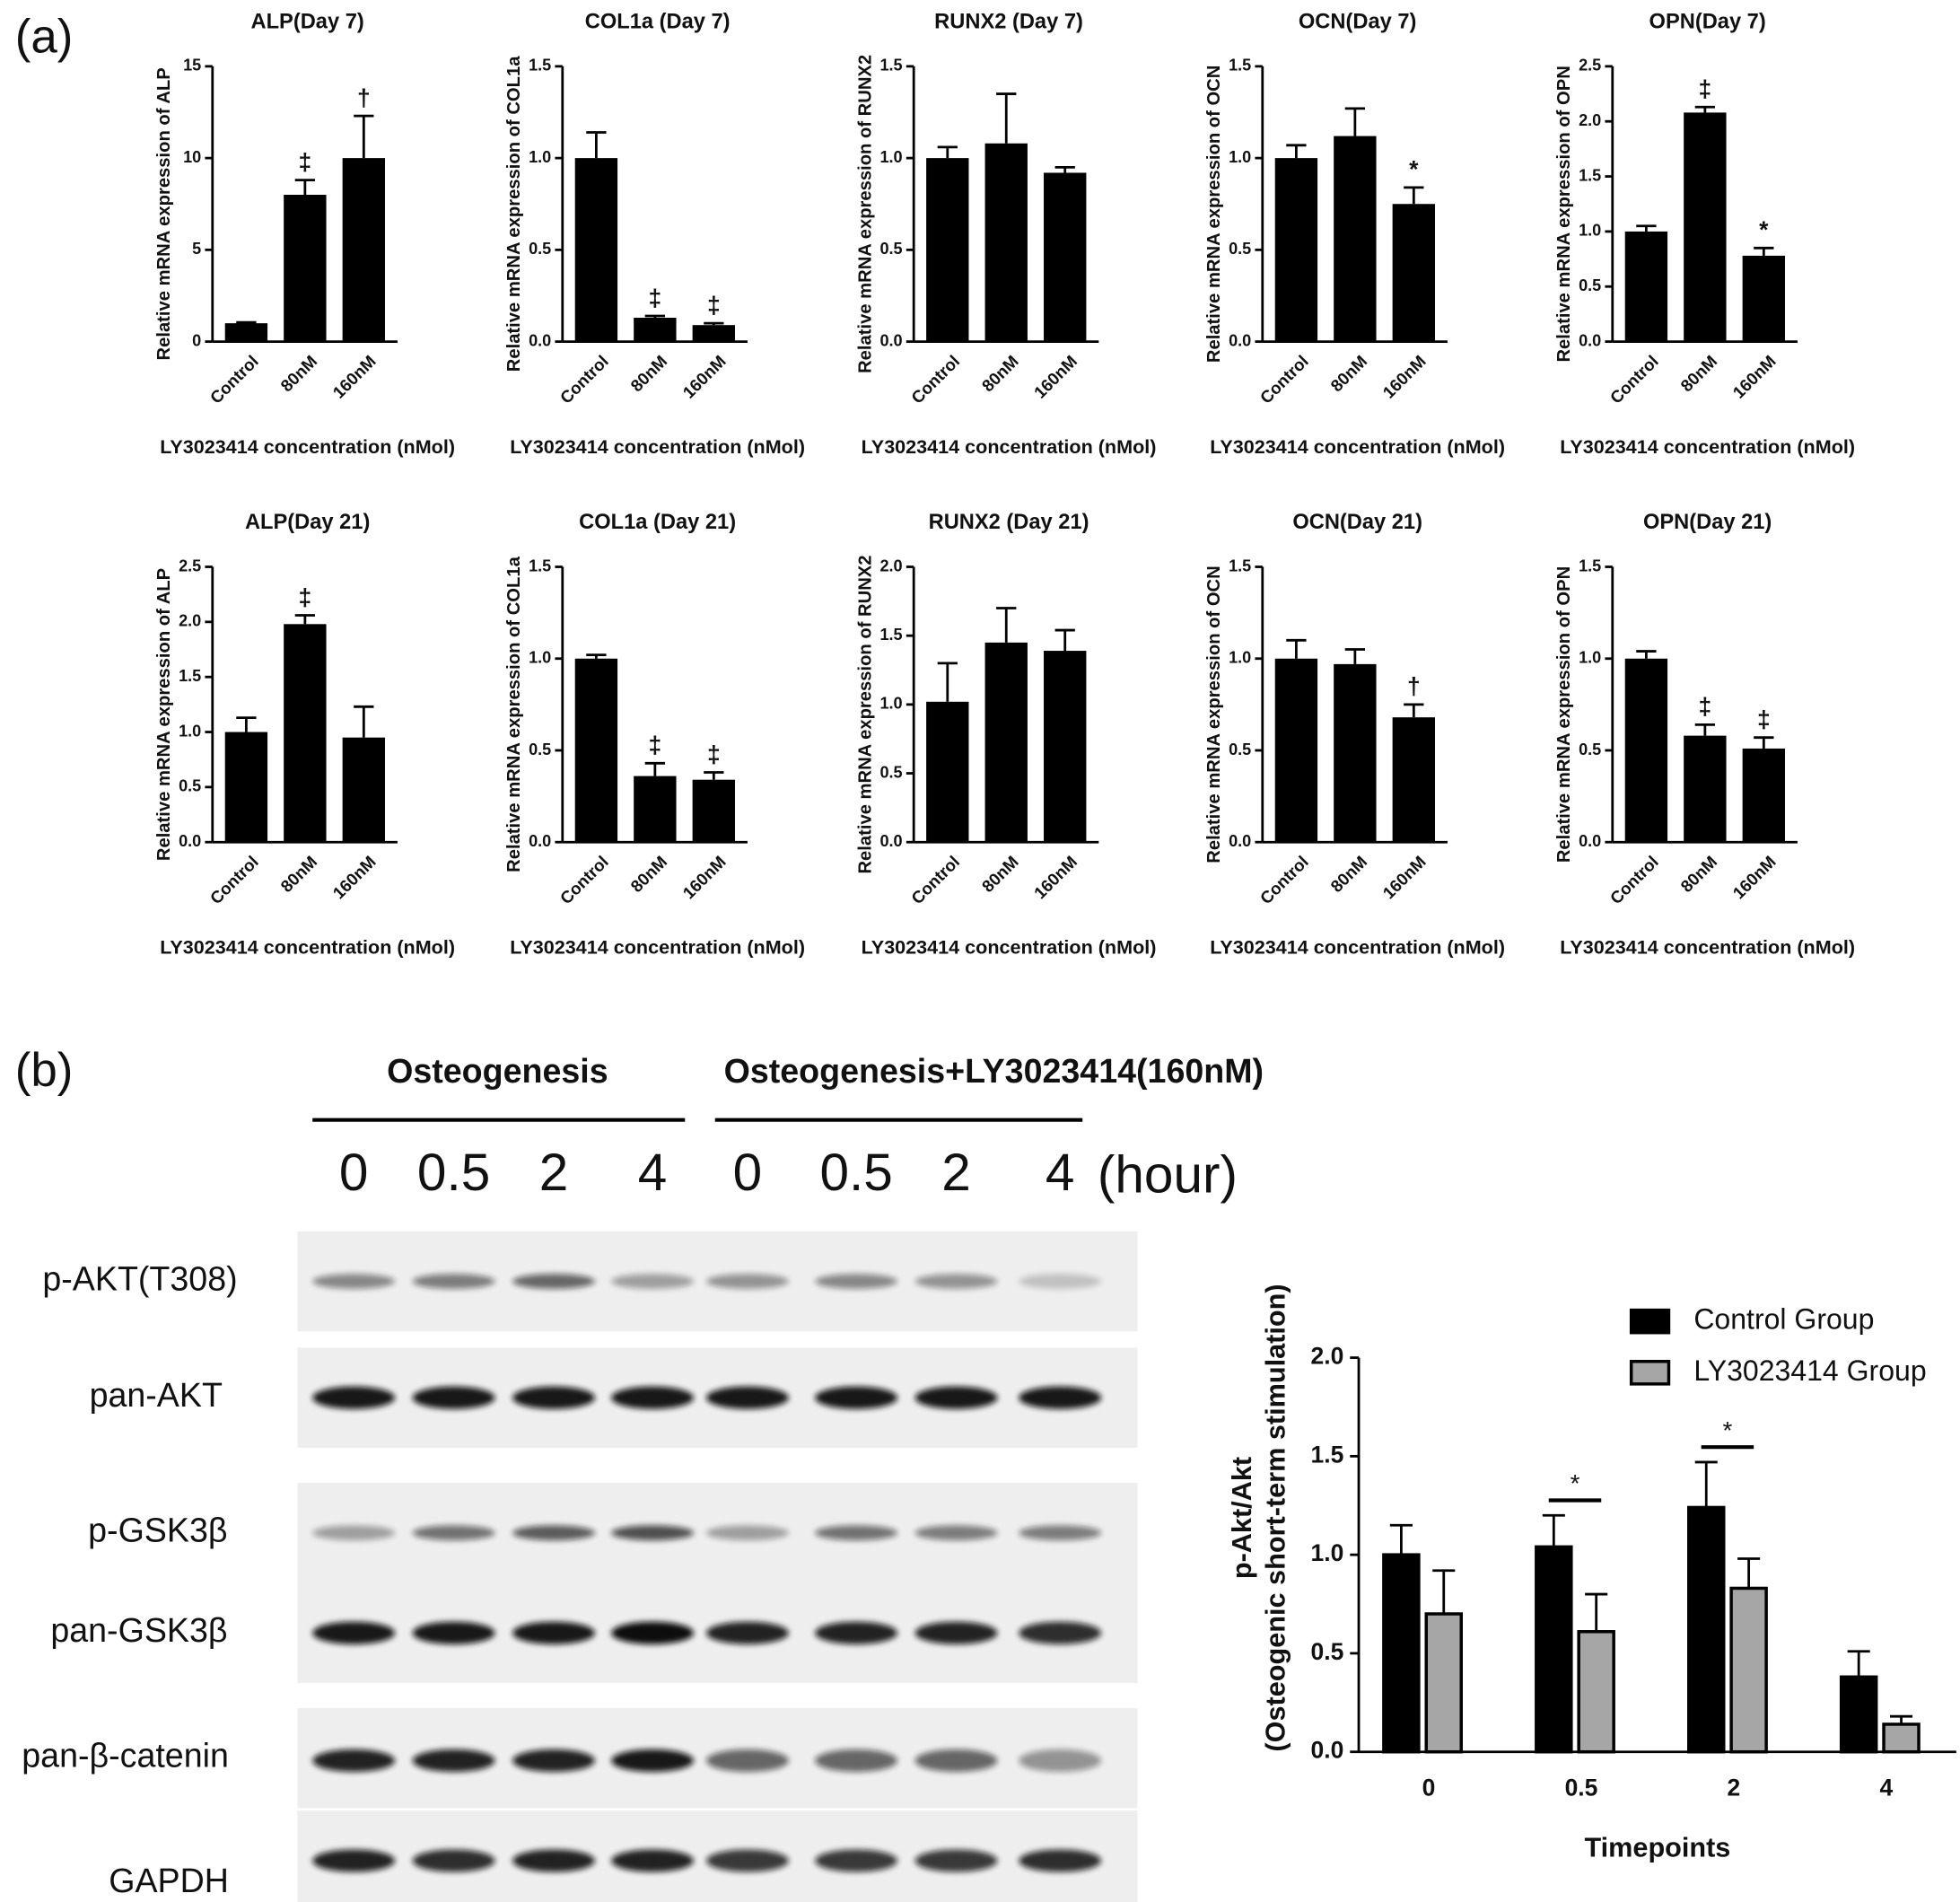 The image size is (1960, 1902). What do you see at coordinates (1168, 1175) in the screenshot?
I see `lane-unit: (hour)` at bounding box center [1168, 1175].